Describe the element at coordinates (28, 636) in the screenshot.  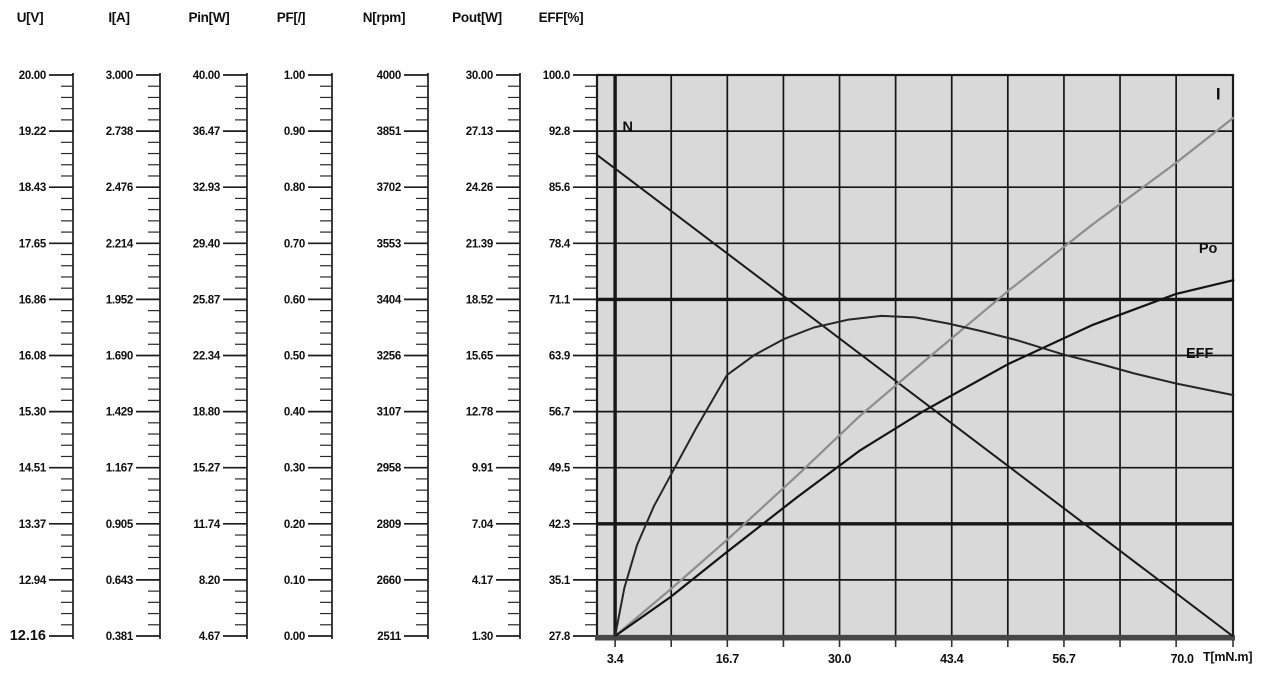
I see `scale-tick-label-u: 12.16` at that location.